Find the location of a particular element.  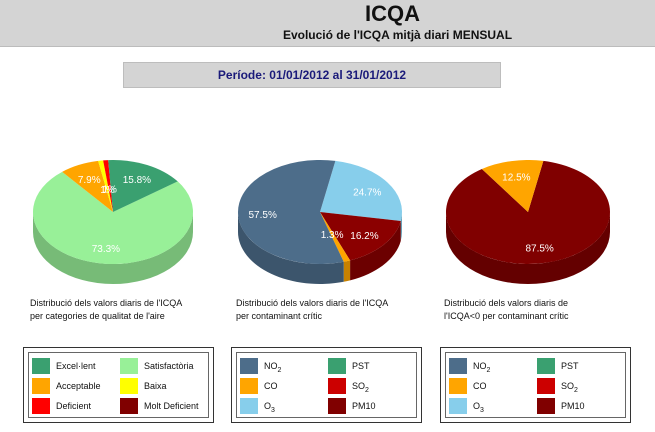

legend-label: Baixa is located at coordinates (155, 386).